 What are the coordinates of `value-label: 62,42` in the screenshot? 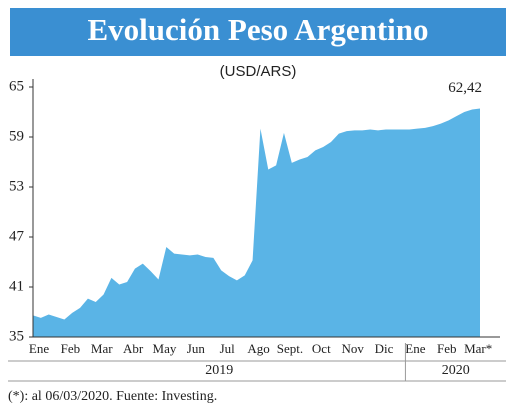 It's located at (465, 88).